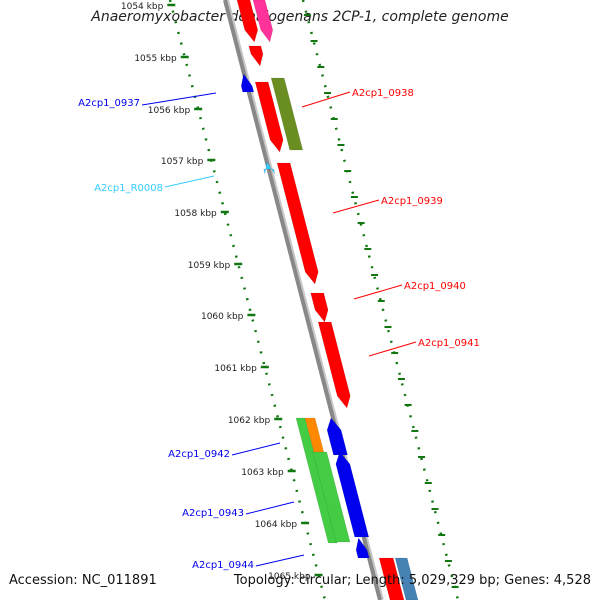  Describe the element at coordinates (269, 168) in the screenshot. I see `gene-block-rna-r0008` at that location.